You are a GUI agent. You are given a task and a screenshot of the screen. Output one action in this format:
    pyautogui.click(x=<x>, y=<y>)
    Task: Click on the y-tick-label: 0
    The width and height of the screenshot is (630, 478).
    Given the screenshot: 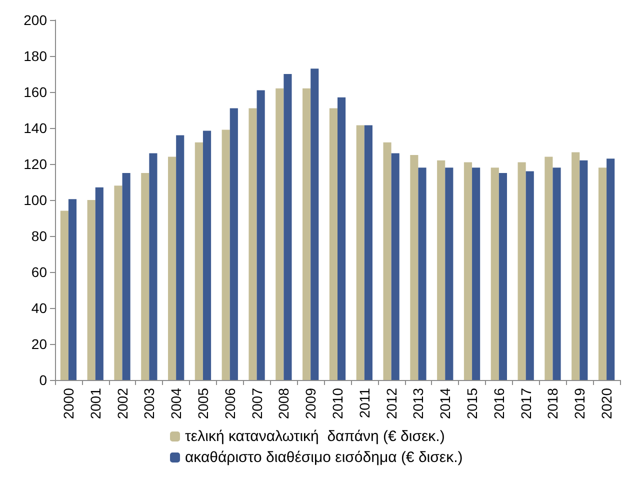 What is the action you would take?
    pyautogui.click(x=43, y=380)
    